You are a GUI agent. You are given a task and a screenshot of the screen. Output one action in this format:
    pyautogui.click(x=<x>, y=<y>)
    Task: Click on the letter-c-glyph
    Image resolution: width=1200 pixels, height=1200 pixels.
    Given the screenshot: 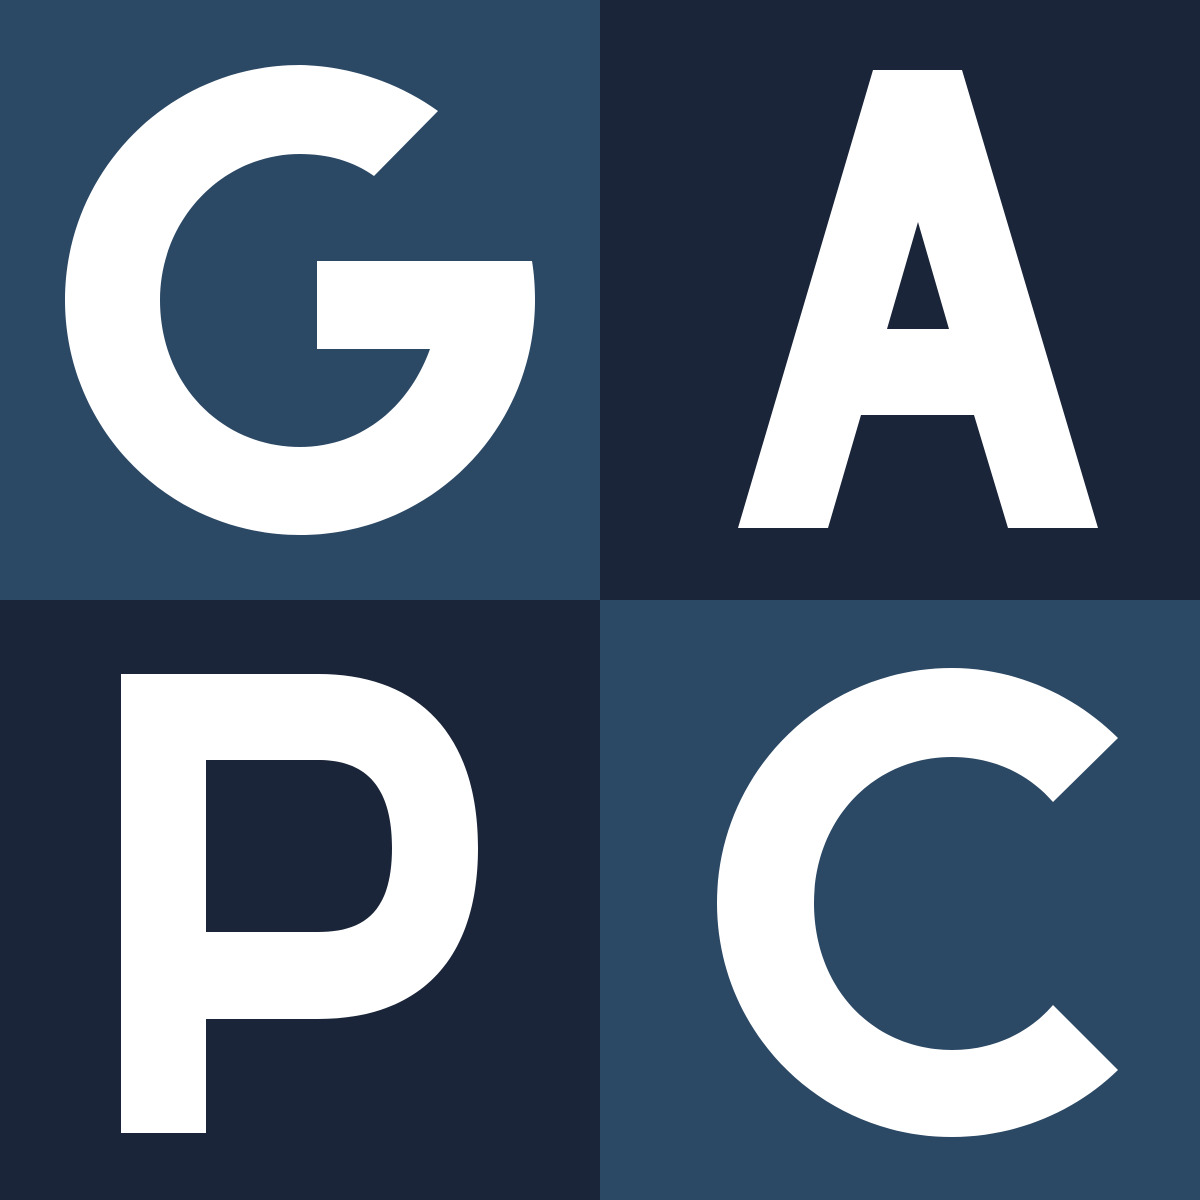 What is the action you would take?
    pyautogui.click(x=917, y=902)
    